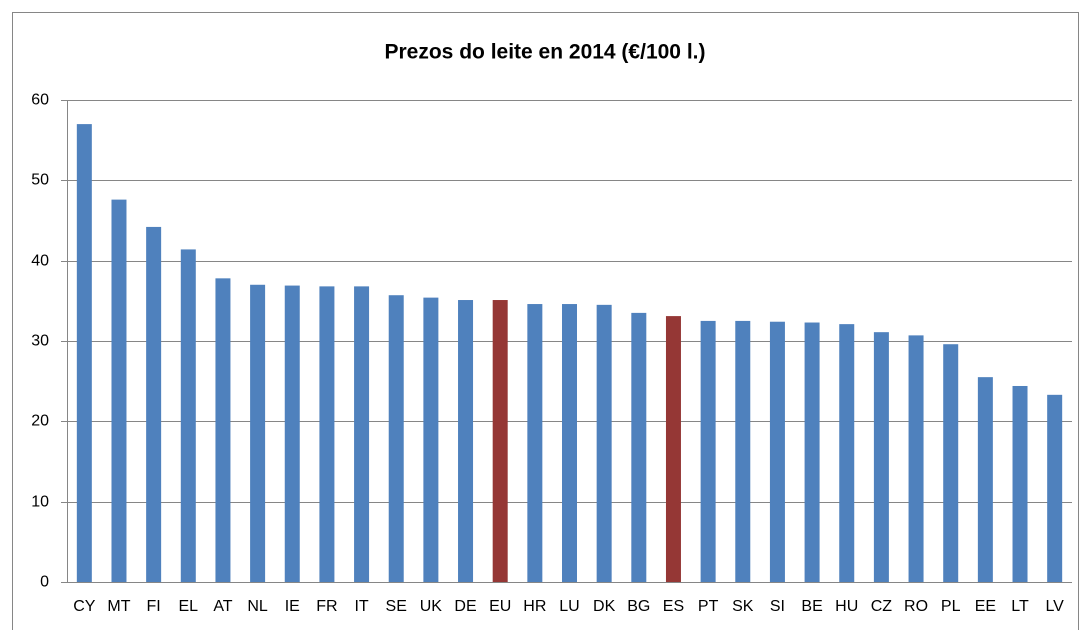 This screenshot has width=1091, height=630. Describe the element at coordinates (916, 606) in the screenshot. I see `x-tick-label: RO` at that location.